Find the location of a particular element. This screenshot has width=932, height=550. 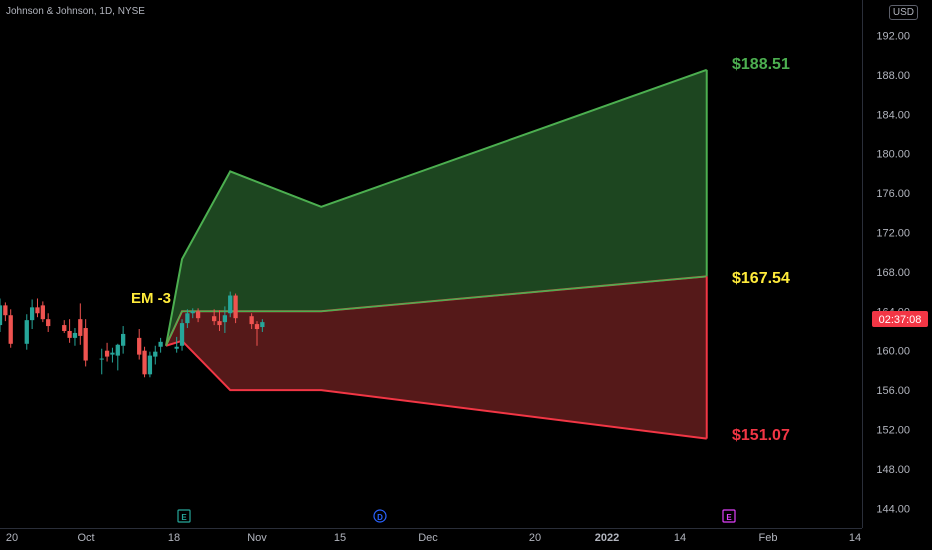

time-tick-label: Dec is located at coordinates (428, 538).